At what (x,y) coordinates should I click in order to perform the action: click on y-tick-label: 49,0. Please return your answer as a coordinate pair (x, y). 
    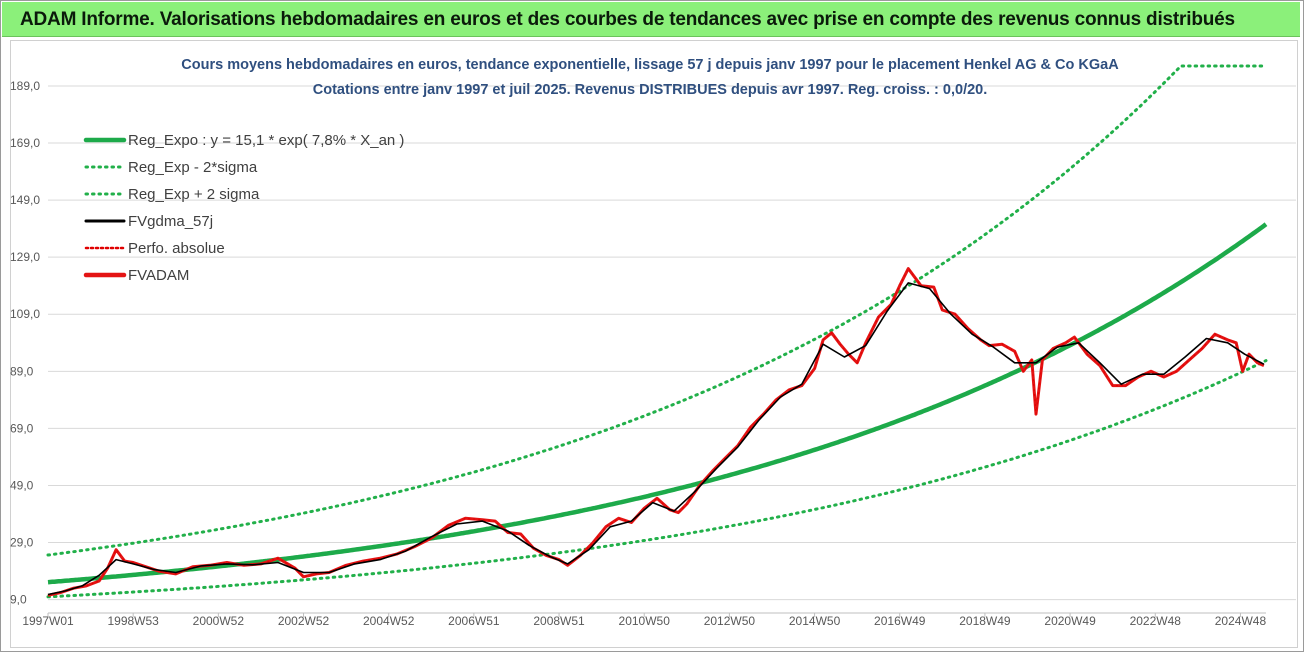
    Looking at the image, I should click on (22, 485).